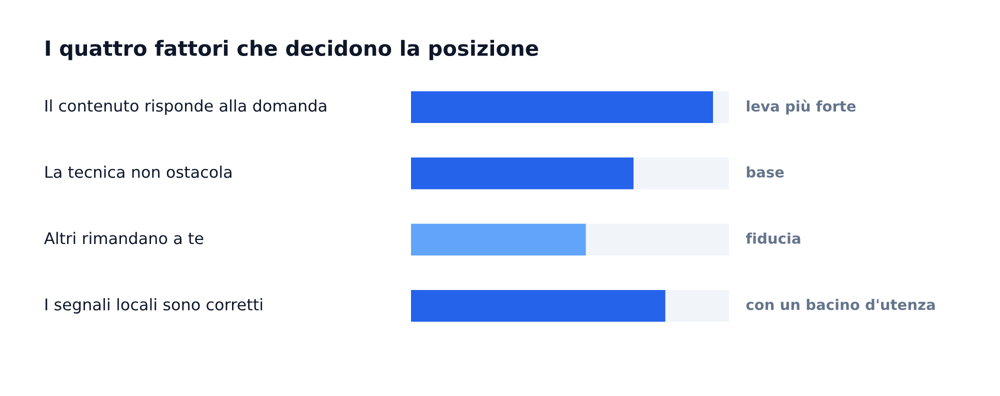  Describe the element at coordinates (139, 172) in the screenshot. I see `y-tick-label: La tecnica non ostacola` at that location.